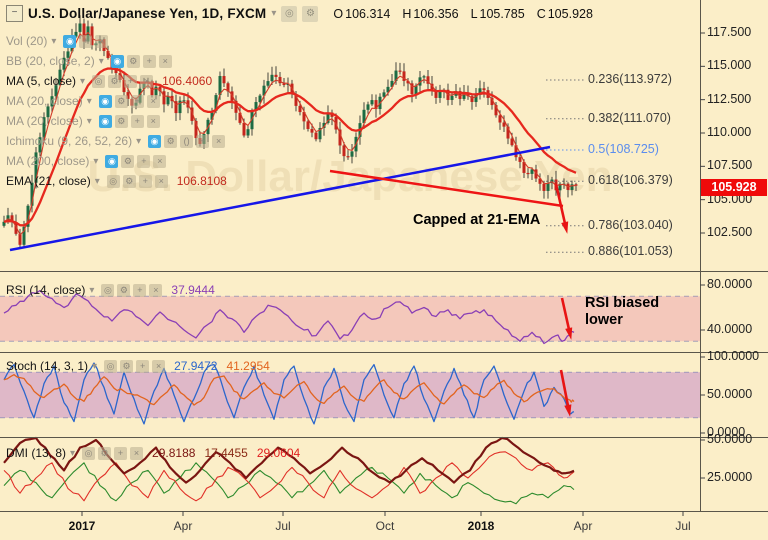 Image resolution: width=768 pixels, height=540 pixels. I want to click on fib-level-label: 0.786(103.040), so click(630, 224).